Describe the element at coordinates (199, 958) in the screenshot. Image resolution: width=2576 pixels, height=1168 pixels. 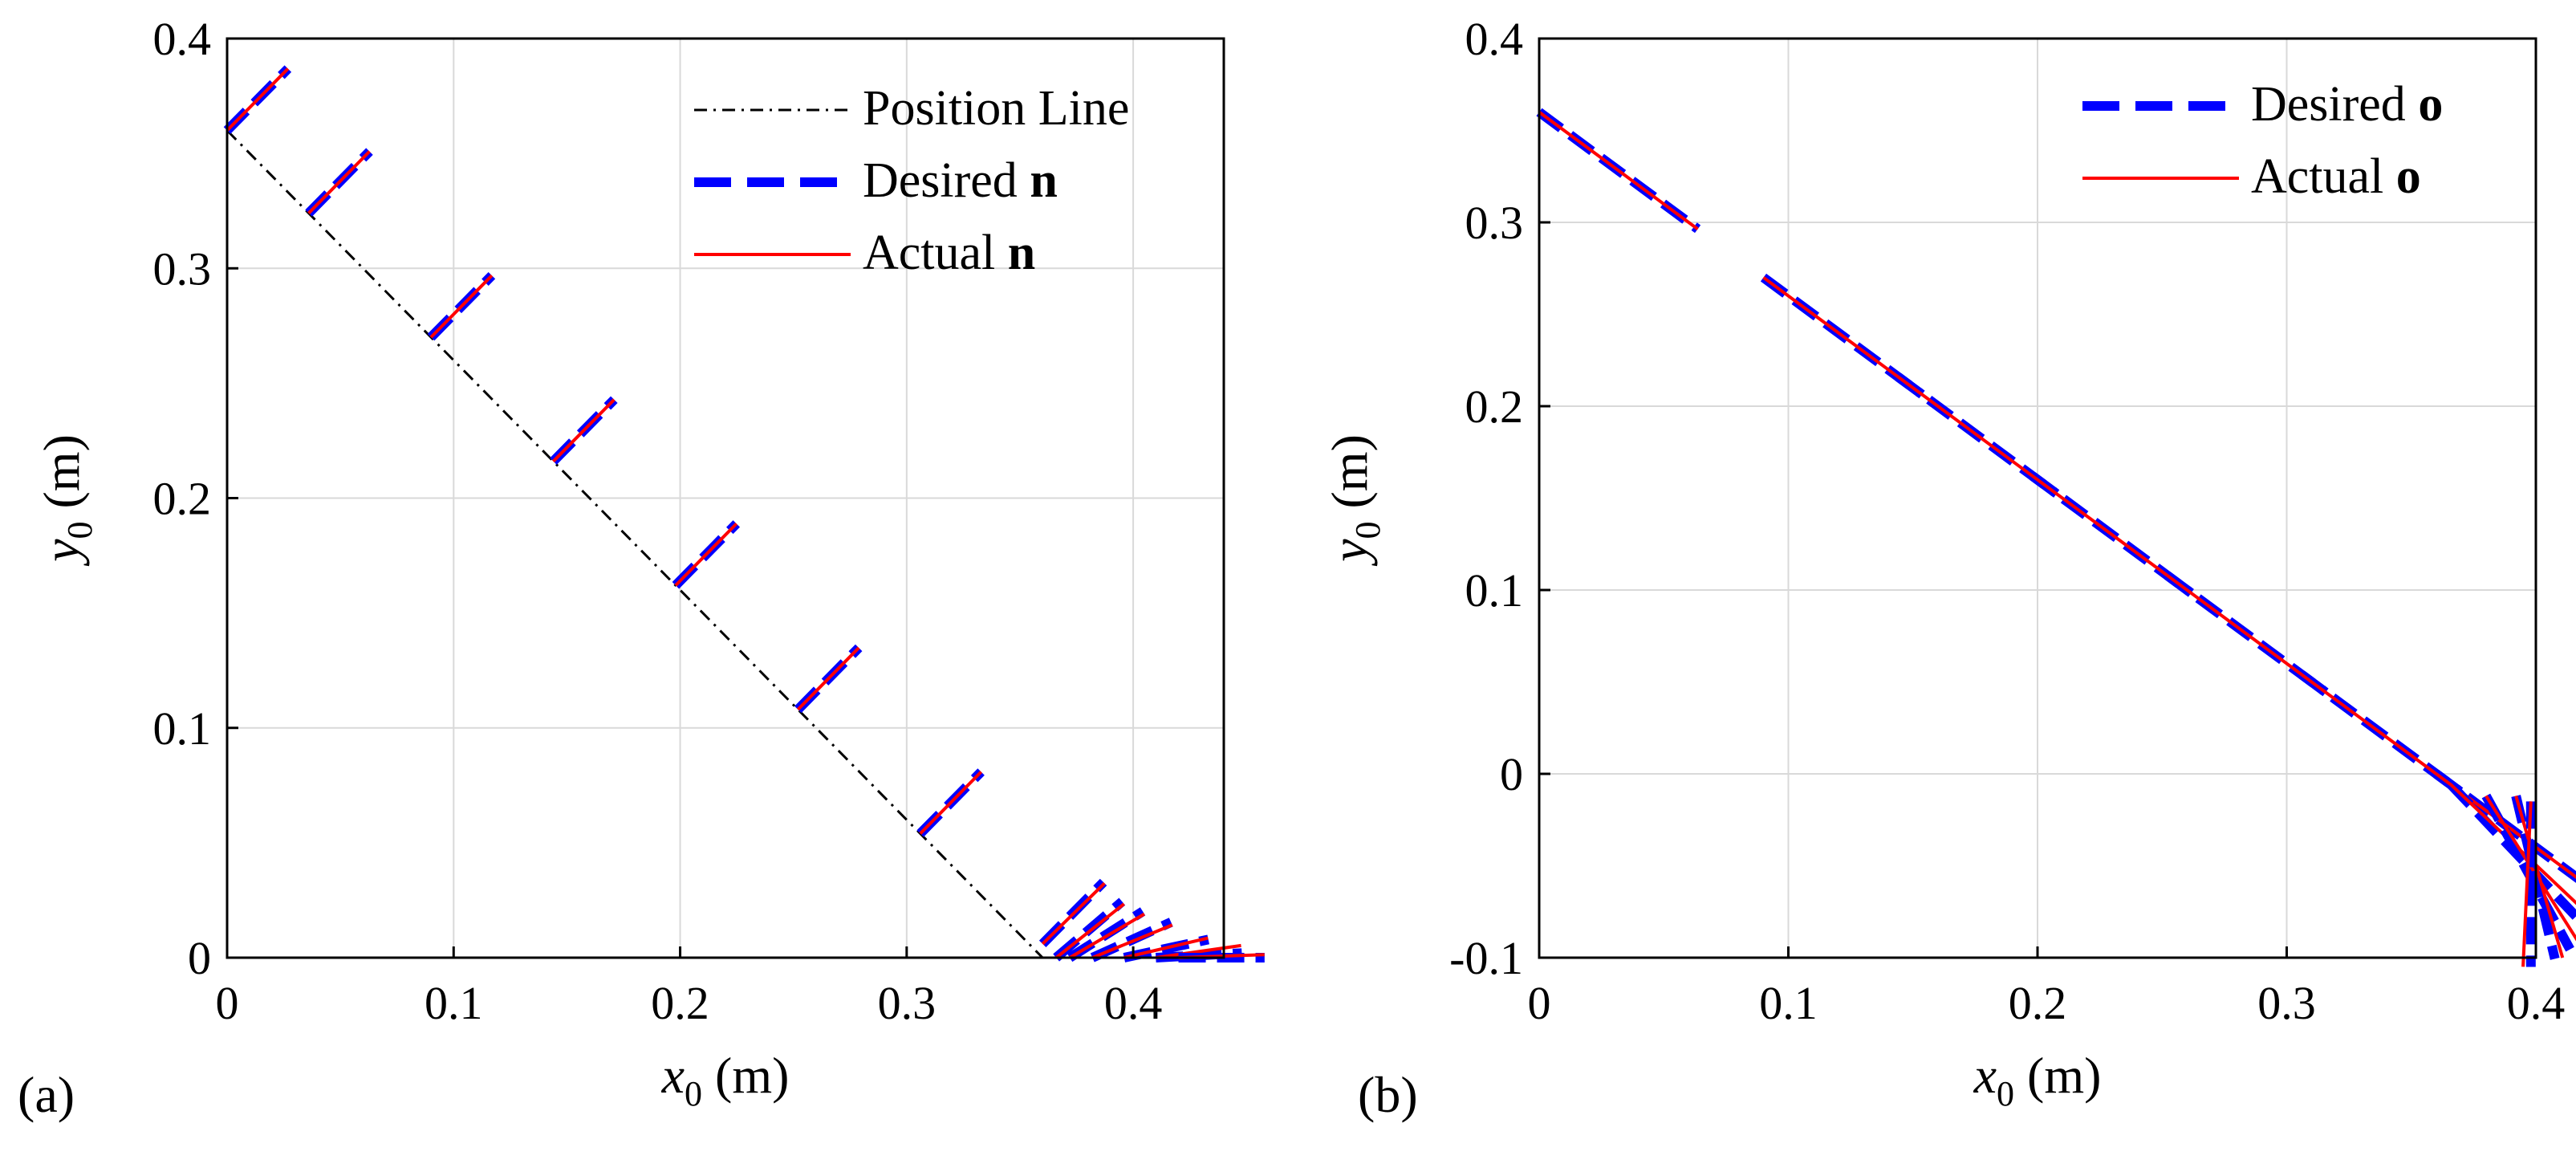
I see `chart-a-y-tick-label-0: 0` at that location.